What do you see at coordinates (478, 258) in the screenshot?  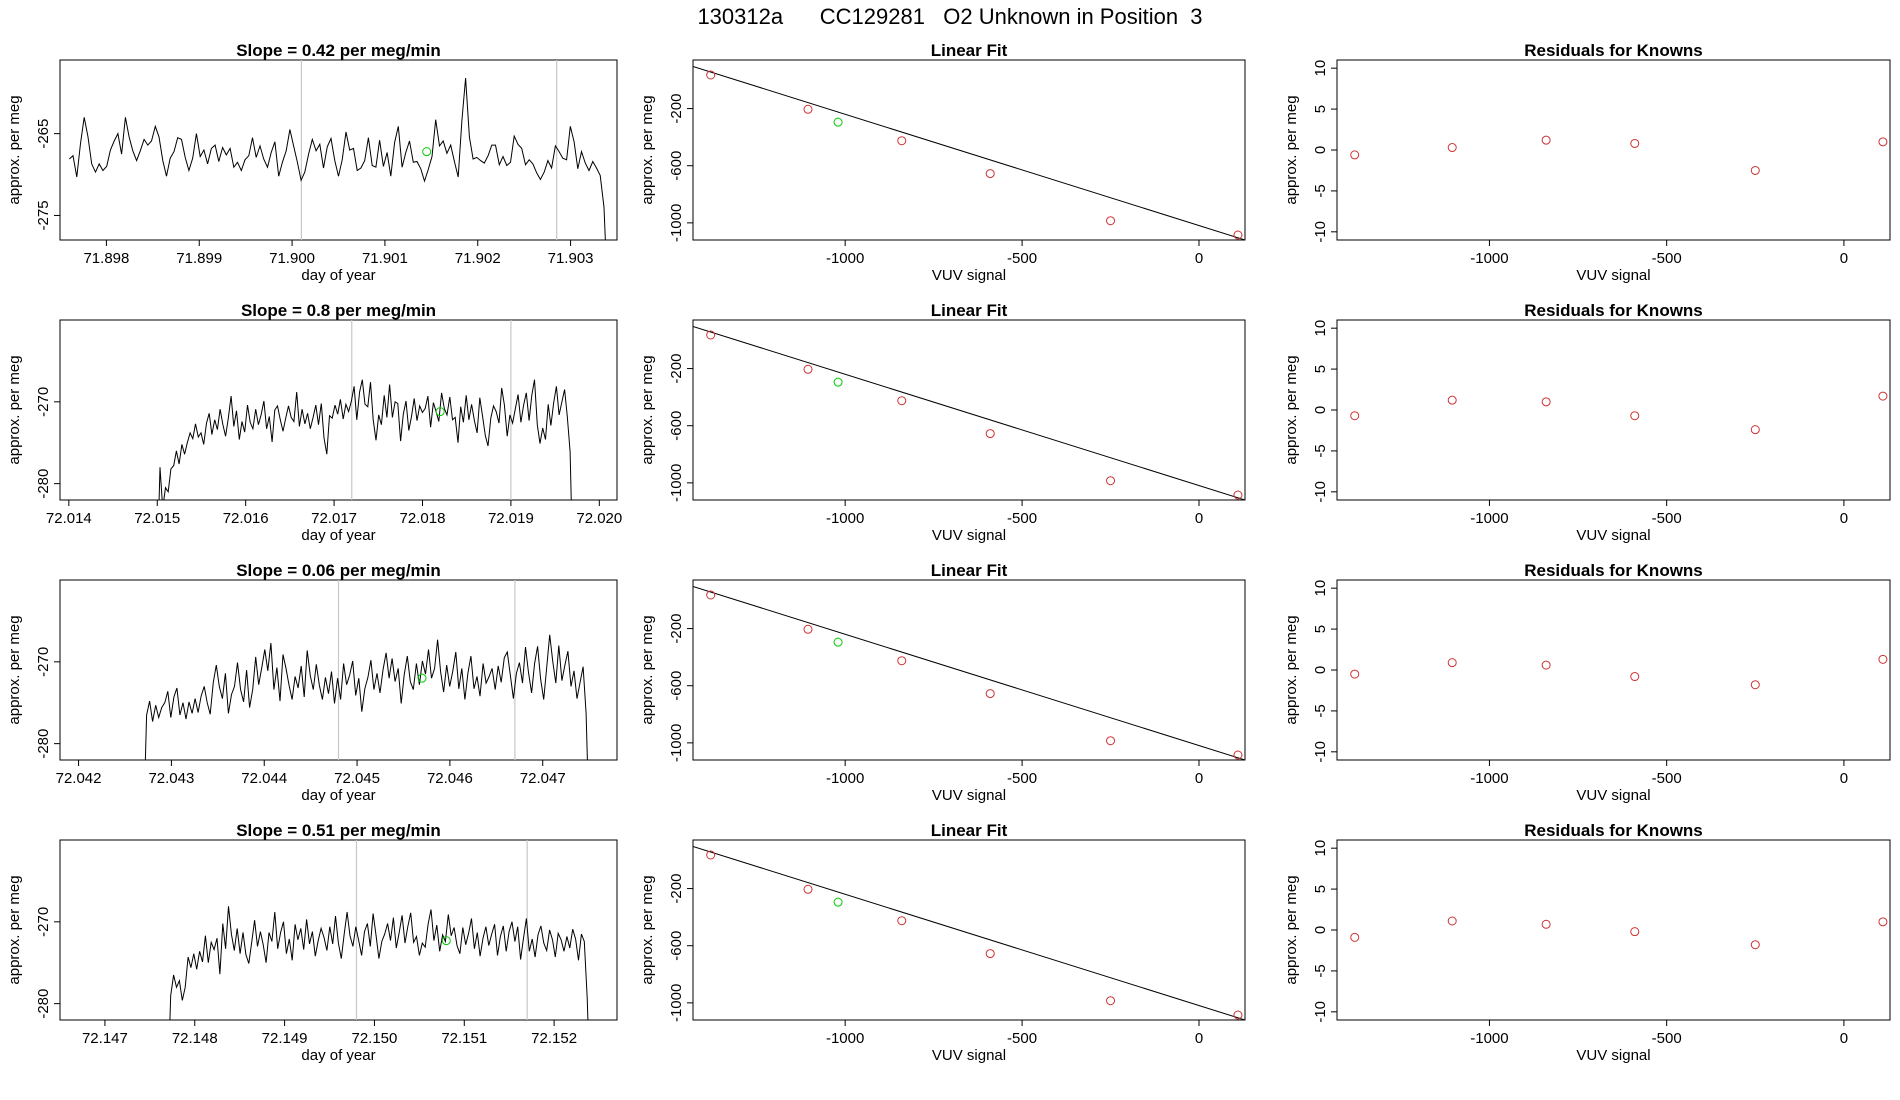 I see `x-tick-label: 71.902` at bounding box center [478, 258].